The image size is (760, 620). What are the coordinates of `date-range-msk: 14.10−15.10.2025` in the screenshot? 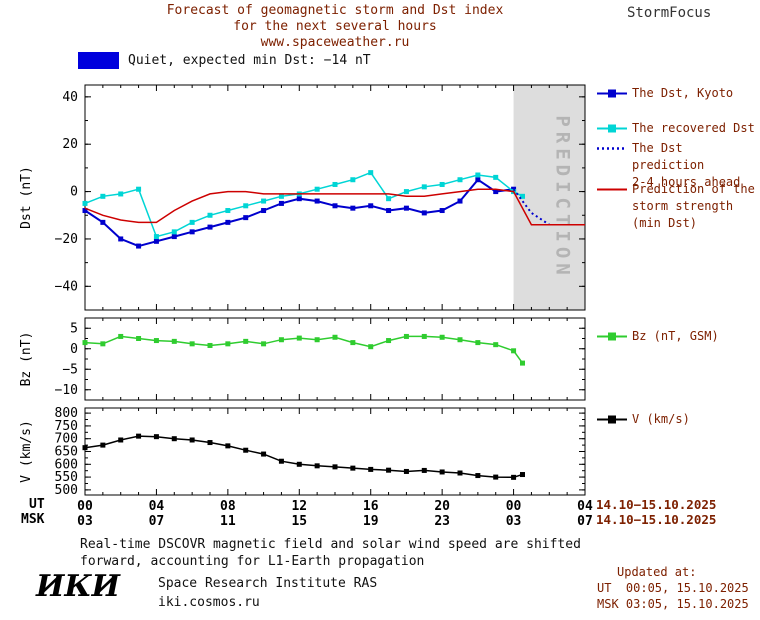 It's located at (656, 519).